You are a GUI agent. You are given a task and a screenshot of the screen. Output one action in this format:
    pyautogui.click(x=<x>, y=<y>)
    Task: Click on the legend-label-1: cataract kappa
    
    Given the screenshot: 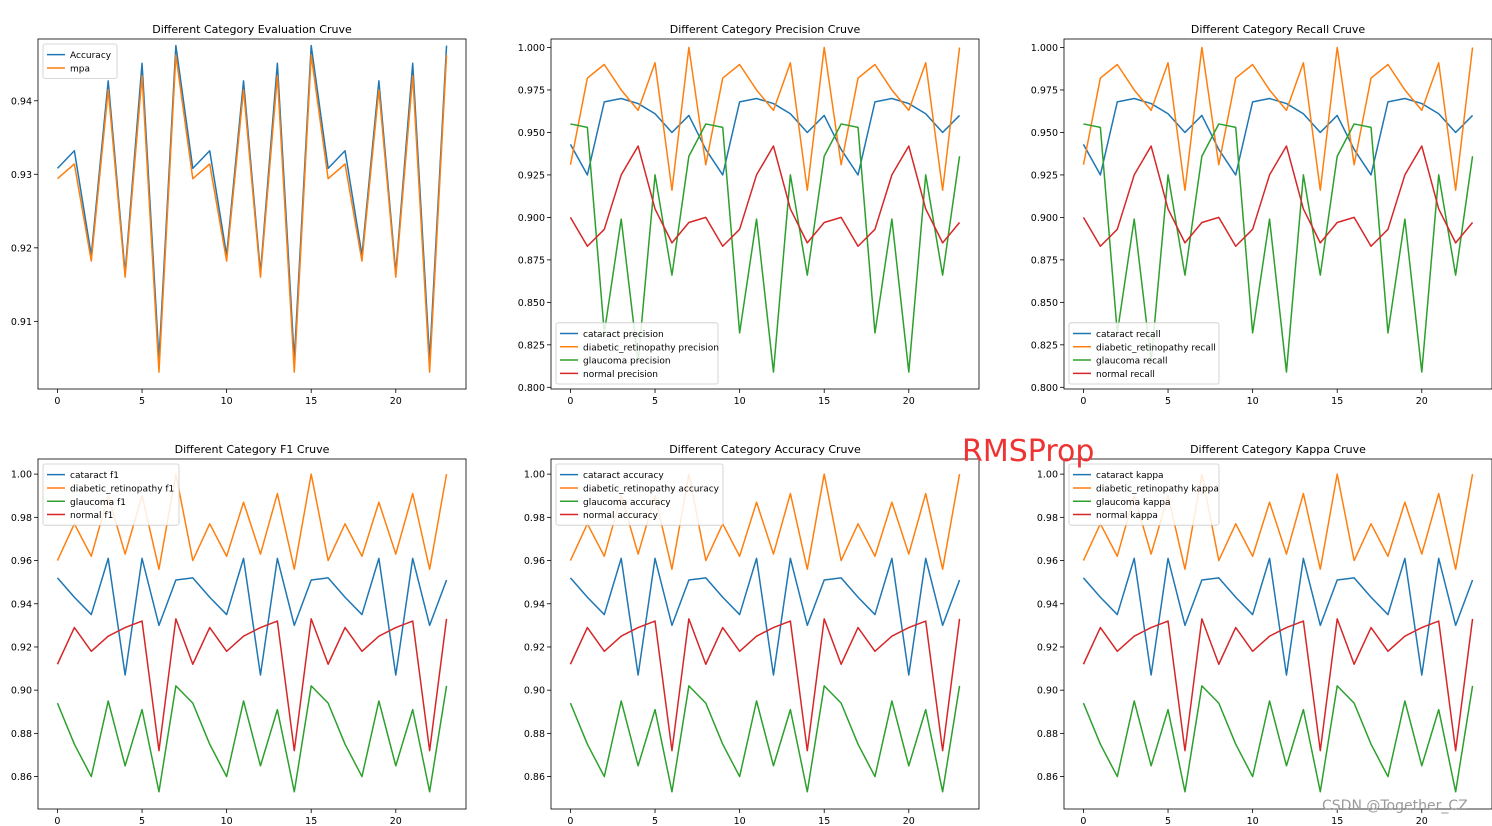 What is the action you would take?
    pyautogui.click(x=1130, y=476)
    